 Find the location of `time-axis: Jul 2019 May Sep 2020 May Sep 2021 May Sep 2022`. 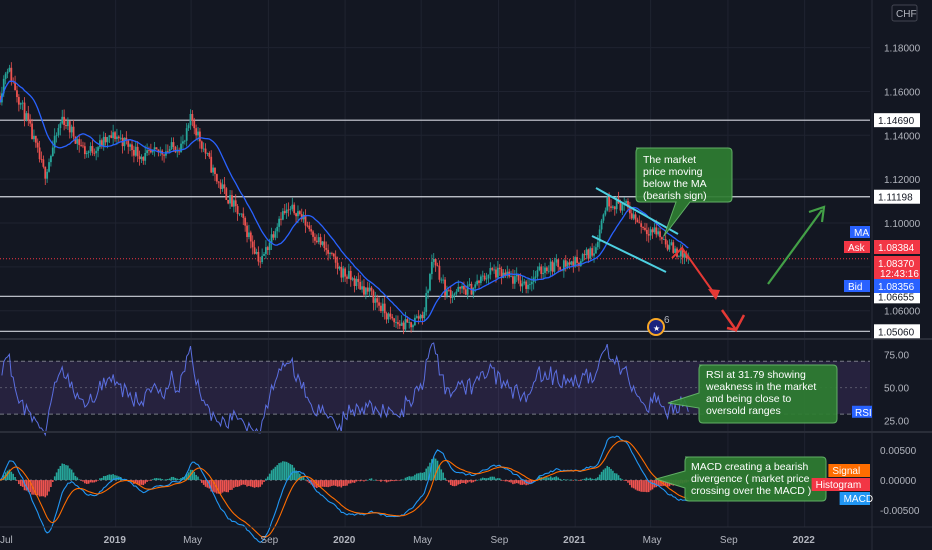

time-axis: Jul 2019 May Sep 2020 May Sep 2021 May Sep 2022 is located at coordinates (407, 540).